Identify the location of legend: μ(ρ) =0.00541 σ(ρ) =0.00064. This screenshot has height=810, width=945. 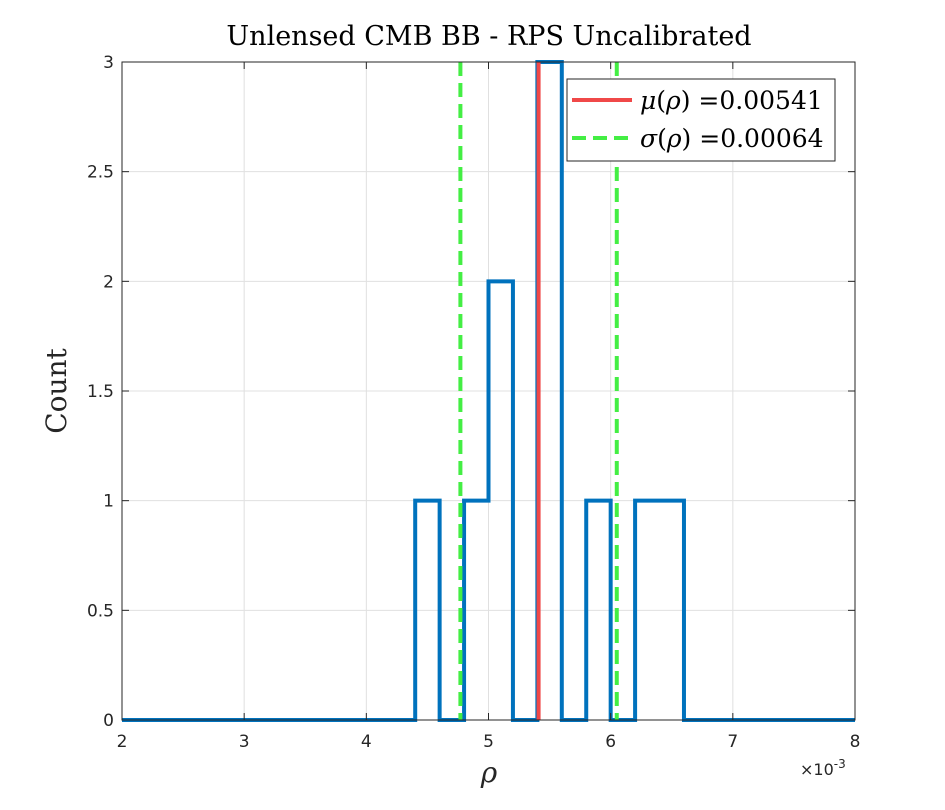
(701, 120).